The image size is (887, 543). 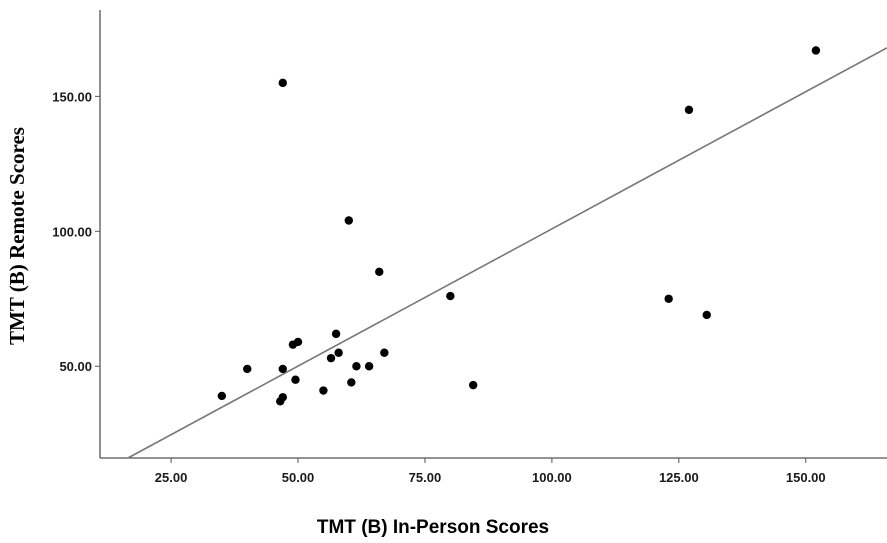 I want to click on x-tick-label: 125.00, so click(x=679, y=477).